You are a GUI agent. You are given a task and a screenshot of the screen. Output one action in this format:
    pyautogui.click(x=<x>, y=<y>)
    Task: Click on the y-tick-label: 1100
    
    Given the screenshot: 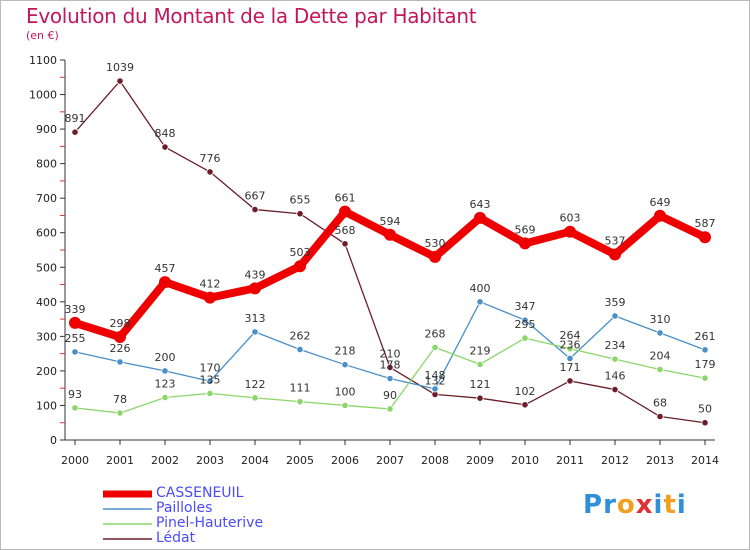 What is the action you would take?
    pyautogui.click(x=43, y=60)
    